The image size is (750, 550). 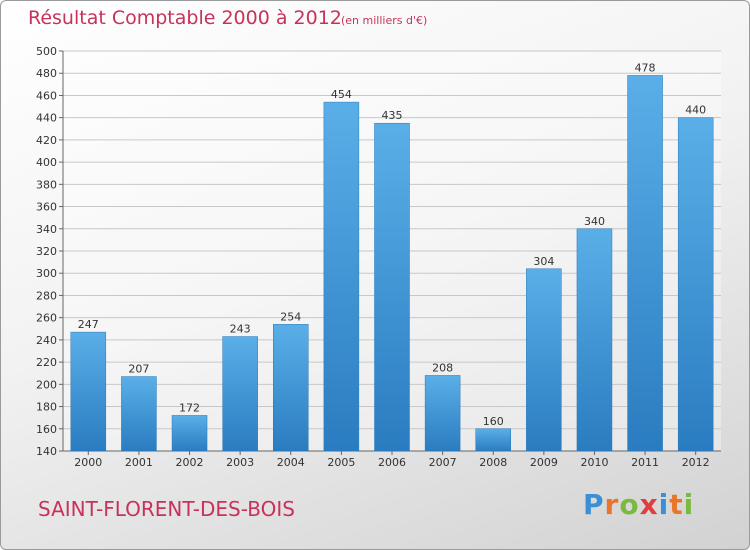 What do you see at coordinates (696, 462) in the screenshot?
I see `x-tick-label: 2012` at bounding box center [696, 462].